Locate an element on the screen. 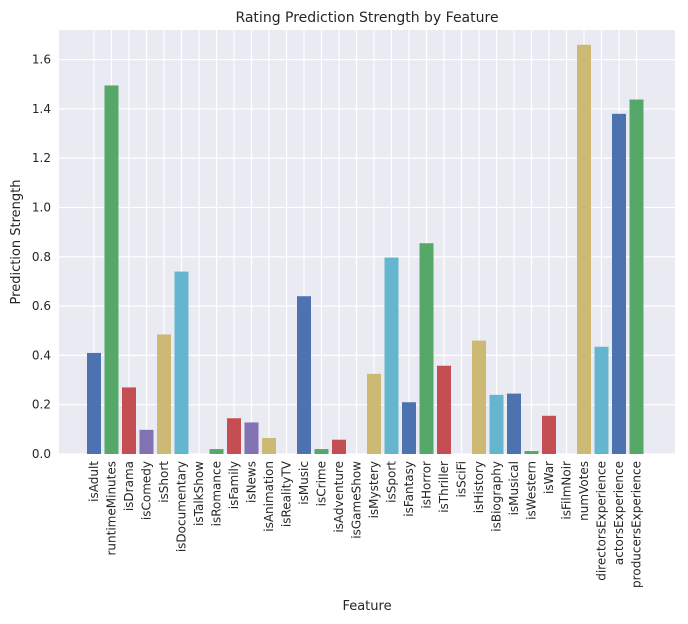  bar-isAnimation is located at coordinates (269, 445).